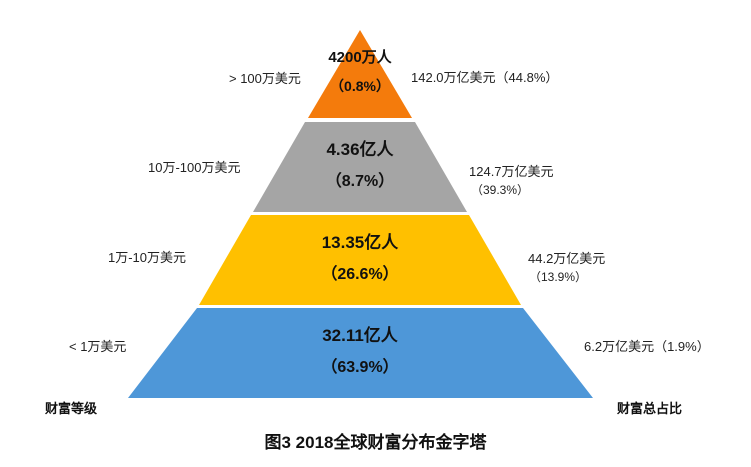 The width and height of the screenshot is (751, 467). I want to click on tier-1-wealth-level: > 100万美元, so click(265, 78).